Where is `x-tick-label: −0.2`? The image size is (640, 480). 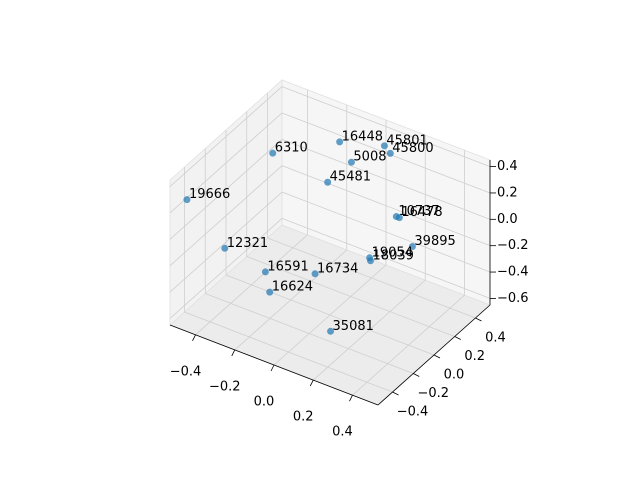
x-tick-label: −0.2 is located at coordinates (225, 386).